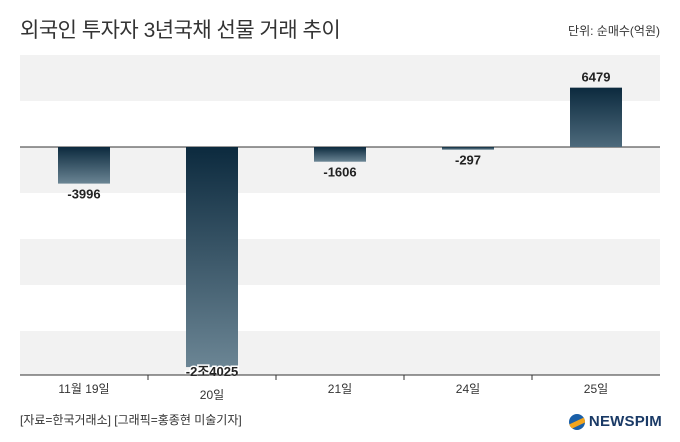  I want to click on x-axis: 11월 19일 20일 21일 24일 25일, so click(340, 388).